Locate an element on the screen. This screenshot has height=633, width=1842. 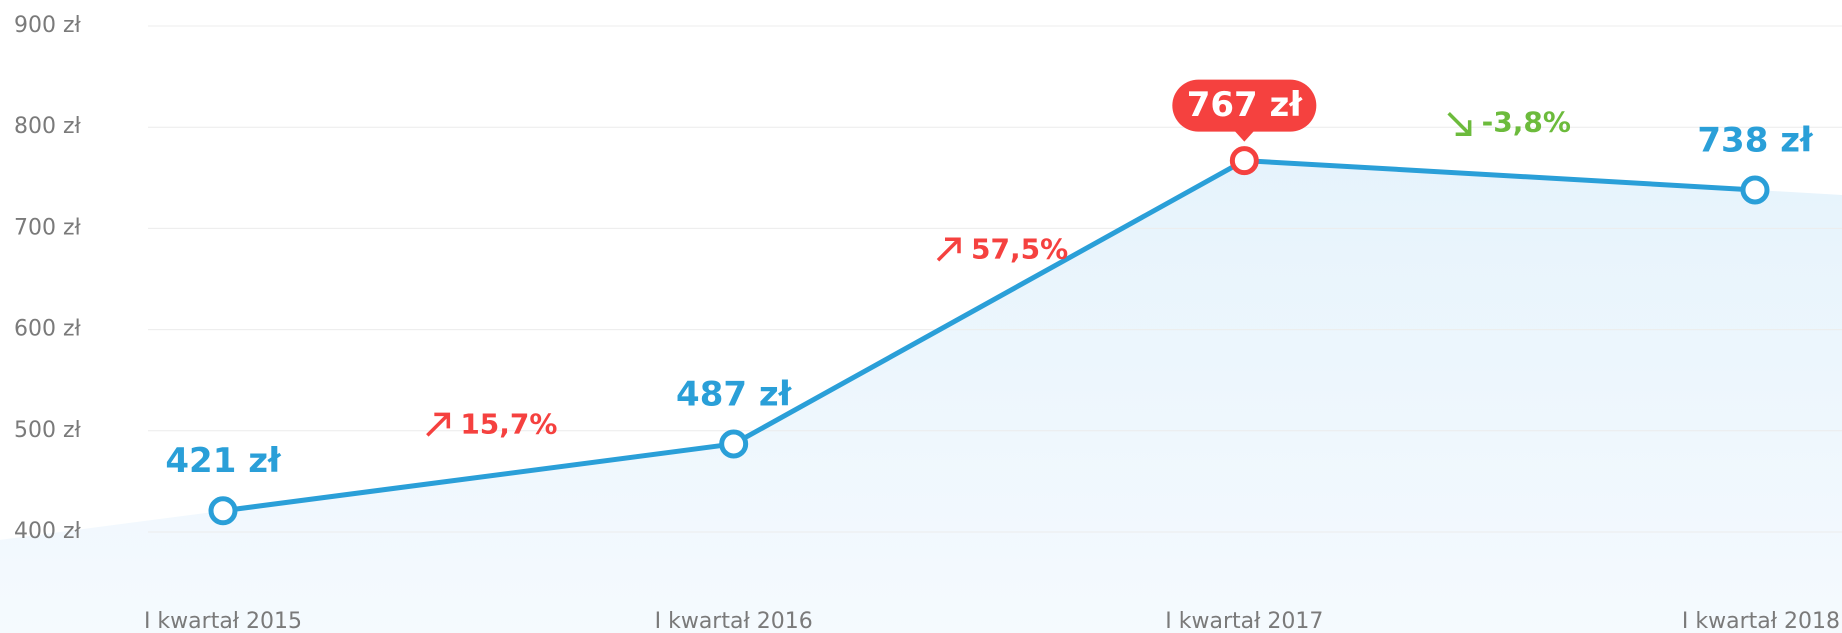
x-tick-label: I kwartał 2017 is located at coordinates (1244, 621).